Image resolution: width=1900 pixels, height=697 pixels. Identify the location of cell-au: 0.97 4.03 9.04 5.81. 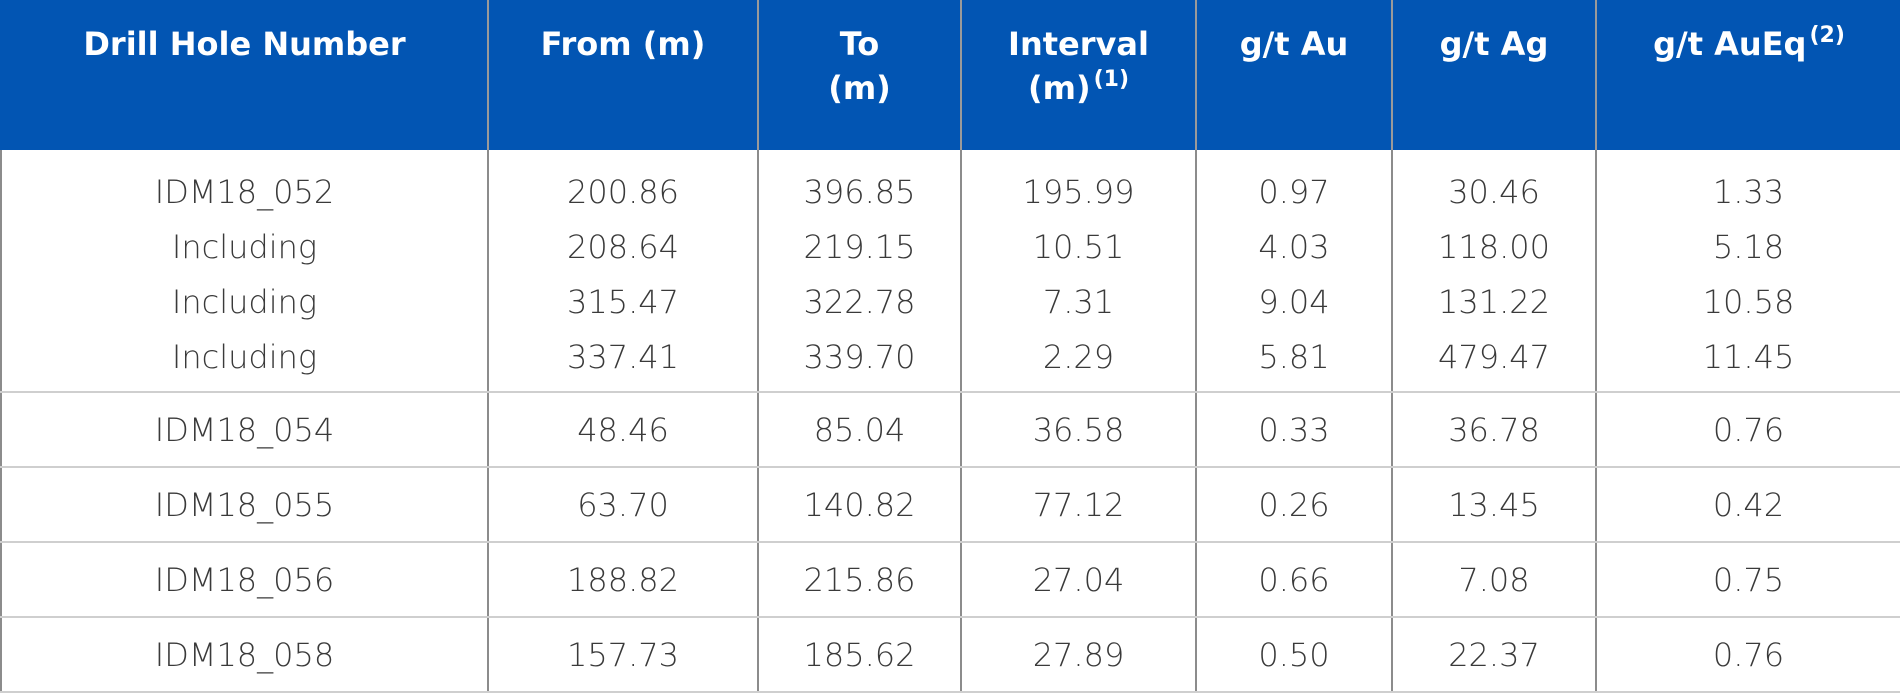
(1293, 271).